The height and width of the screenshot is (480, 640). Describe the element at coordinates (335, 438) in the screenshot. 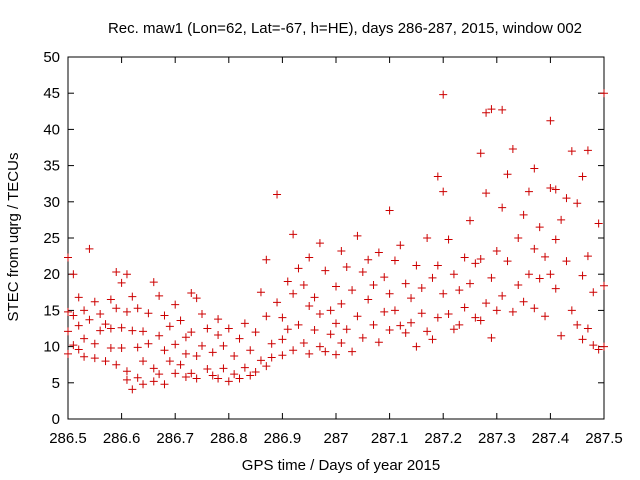

I see `x-tick-label: 287` at that location.